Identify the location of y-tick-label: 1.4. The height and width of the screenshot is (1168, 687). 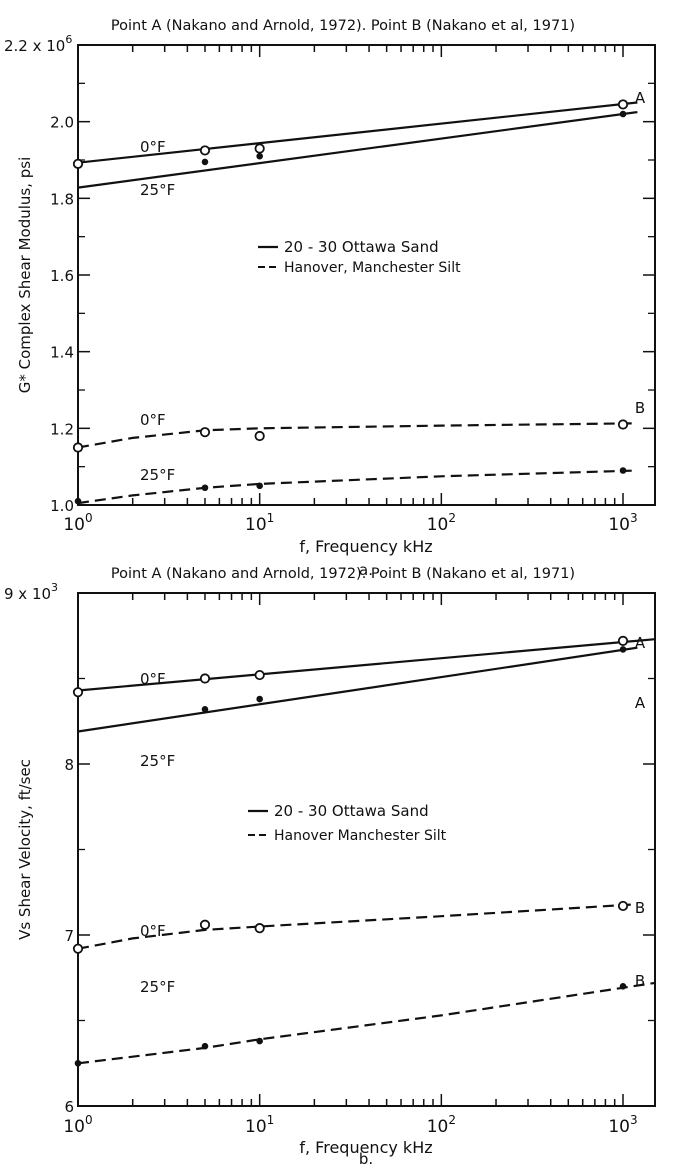
(62, 353).